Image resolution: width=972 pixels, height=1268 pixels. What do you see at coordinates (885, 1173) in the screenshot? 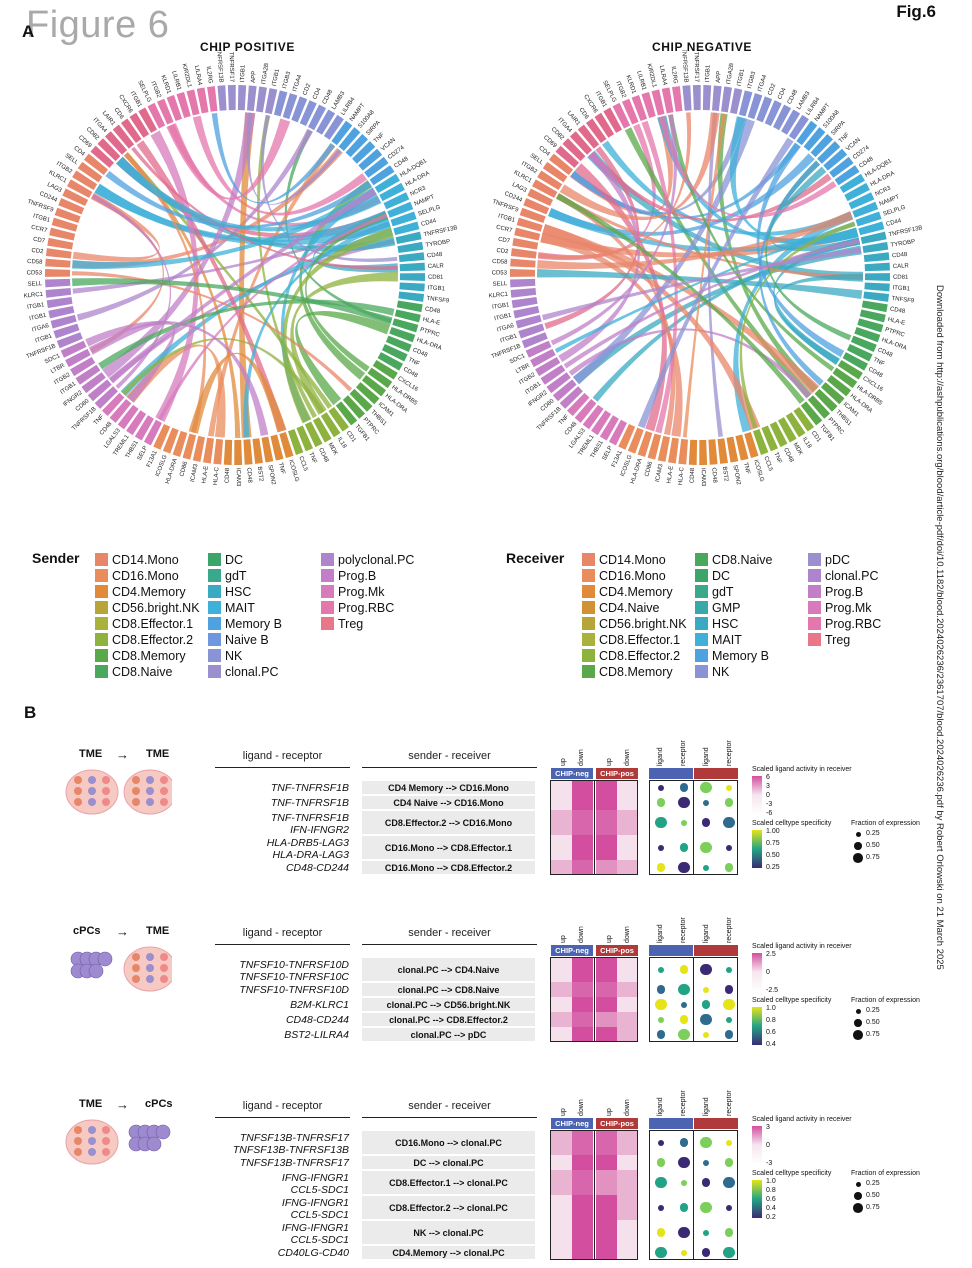
I see `fraction-legend-title: Fraction of expression` at bounding box center [885, 1173].